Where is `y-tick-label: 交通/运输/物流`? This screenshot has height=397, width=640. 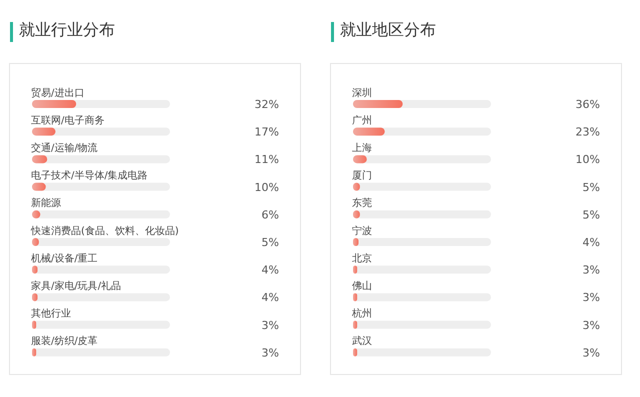
y-tick-label: 交通/运输/物流 is located at coordinates (64, 148).